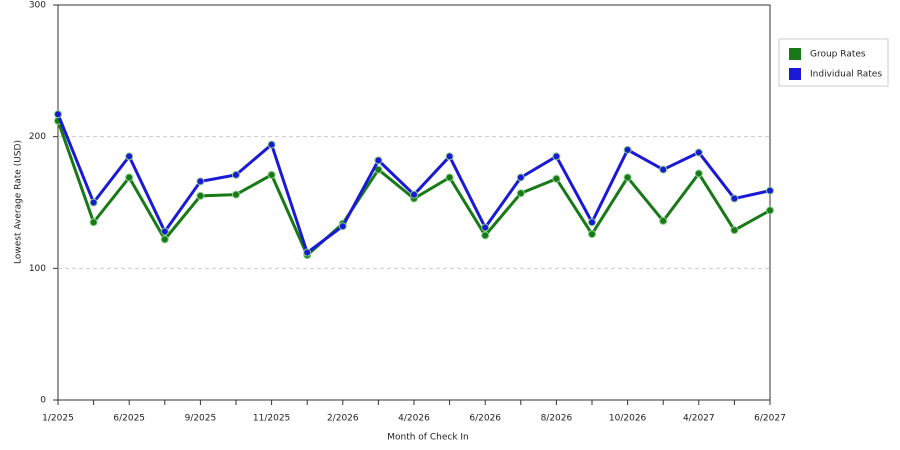  Describe the element at coordinates (19, 202) in the screenshot. I see `y-axis-title: Lowest Average Rate (USD)` at that location.